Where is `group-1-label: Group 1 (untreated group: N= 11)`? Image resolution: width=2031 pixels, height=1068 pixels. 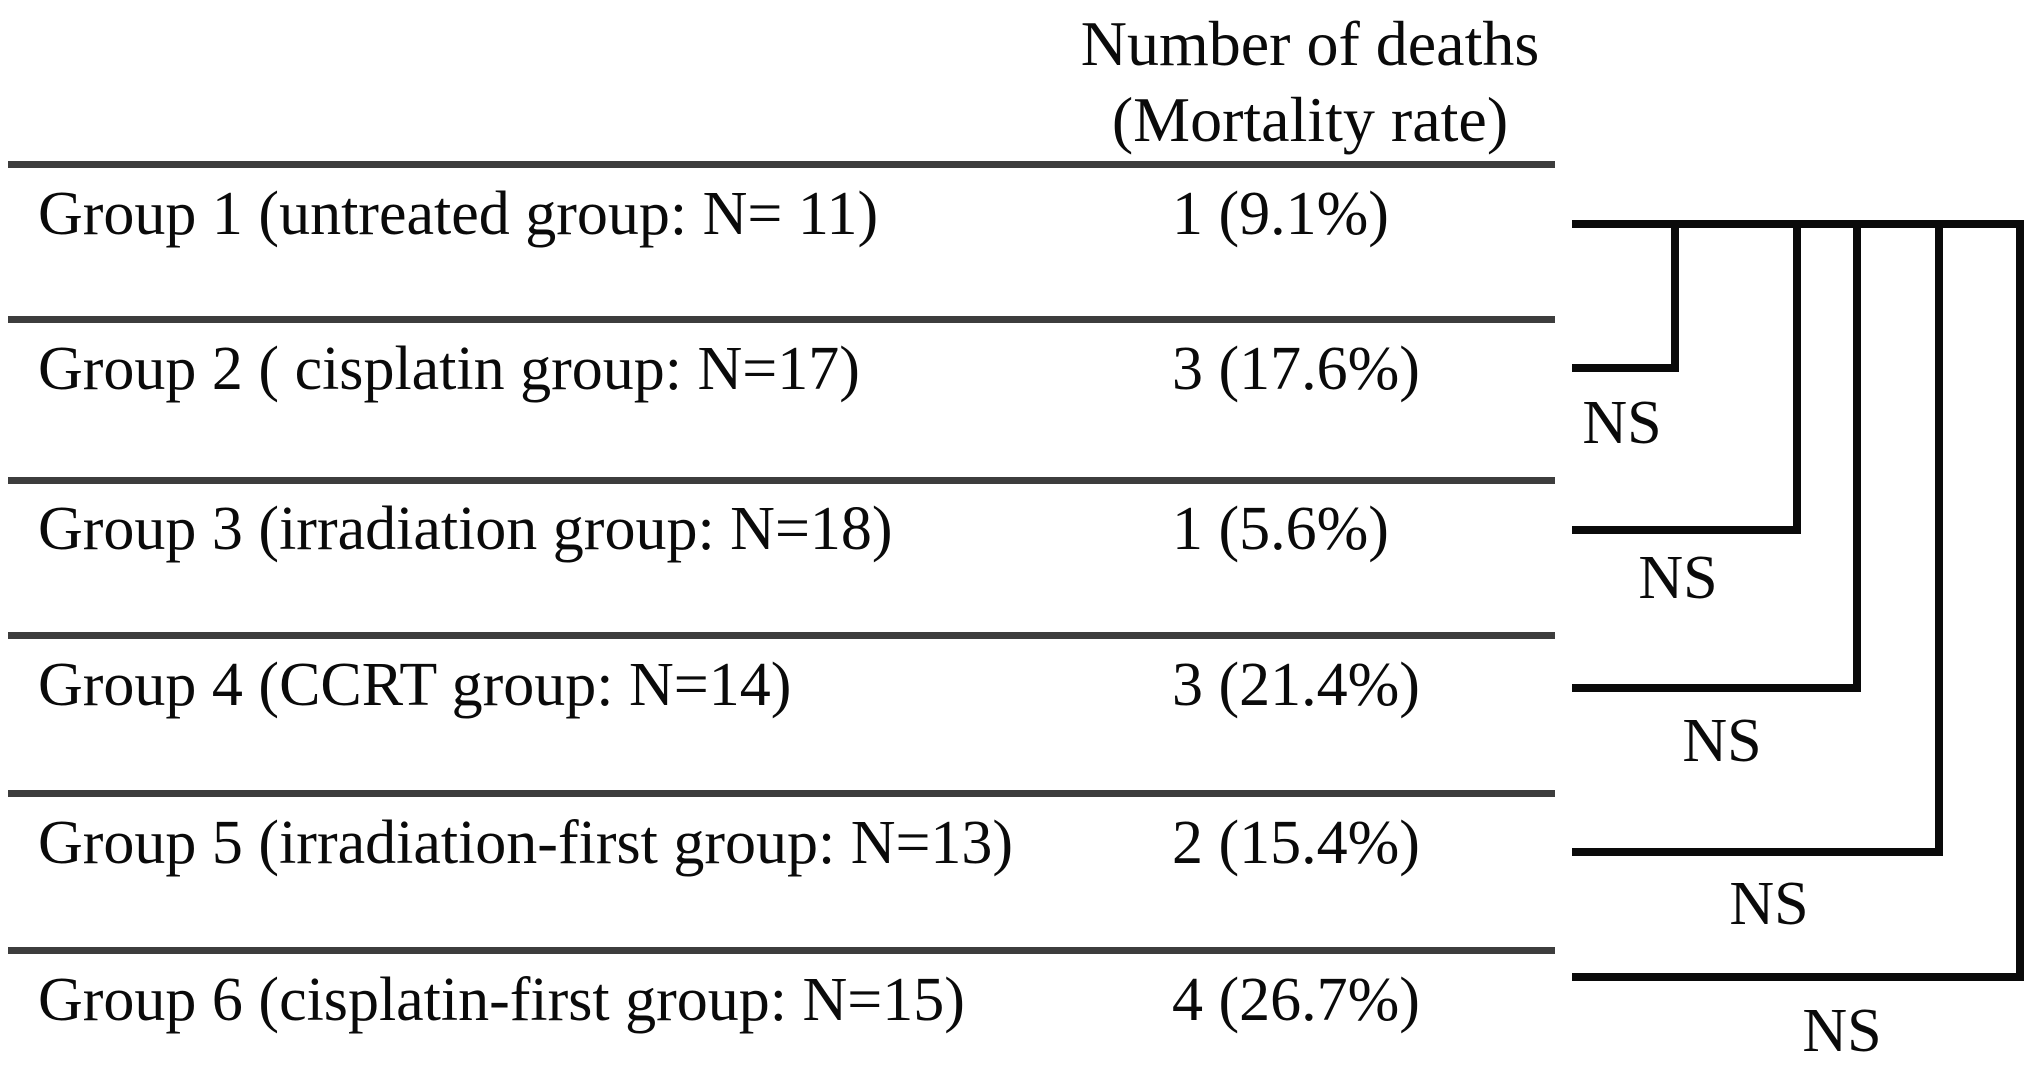 group-1-label: Group 1 (untreated group: N= 11) is located at coordinates (458, 214).